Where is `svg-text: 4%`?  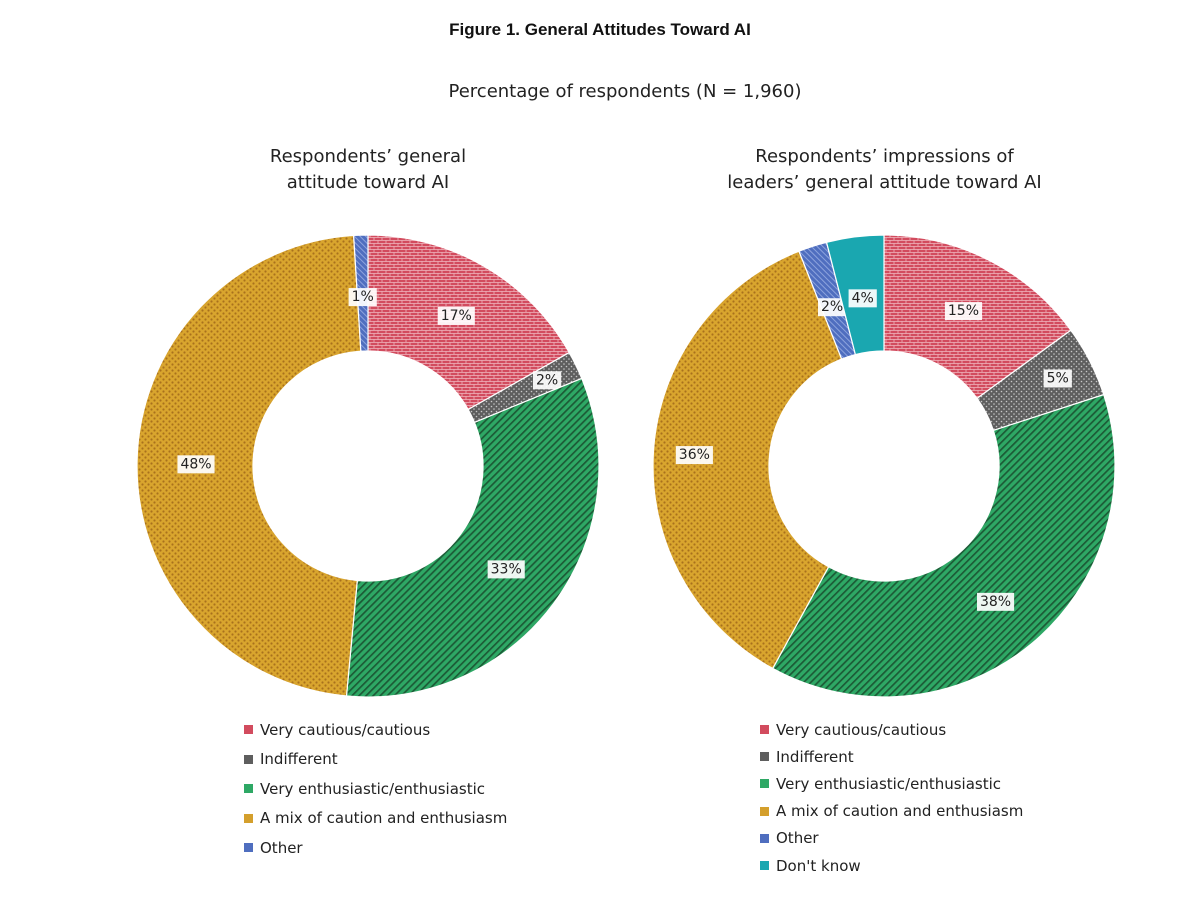 svg-text: 4% is located at coordinates (863, 298).